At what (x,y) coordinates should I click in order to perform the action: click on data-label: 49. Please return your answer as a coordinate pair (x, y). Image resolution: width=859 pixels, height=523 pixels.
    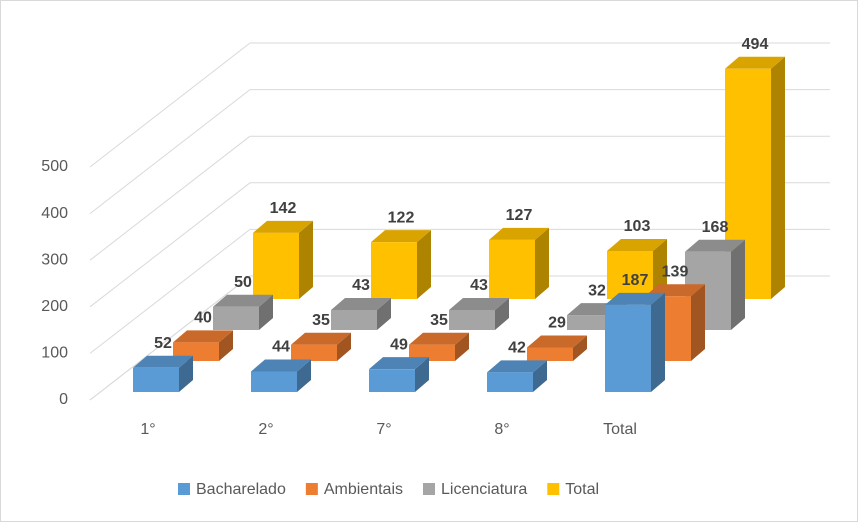
    Looking at the image, I should click on (399, 344).